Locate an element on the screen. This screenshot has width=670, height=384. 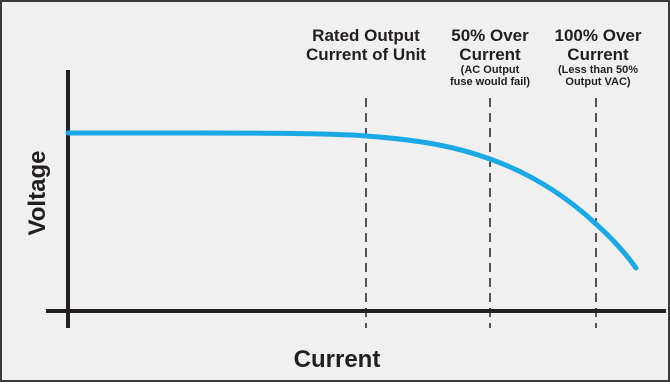
marker-50-note-2: fuse would fail) is located at coordinates (490, 82).